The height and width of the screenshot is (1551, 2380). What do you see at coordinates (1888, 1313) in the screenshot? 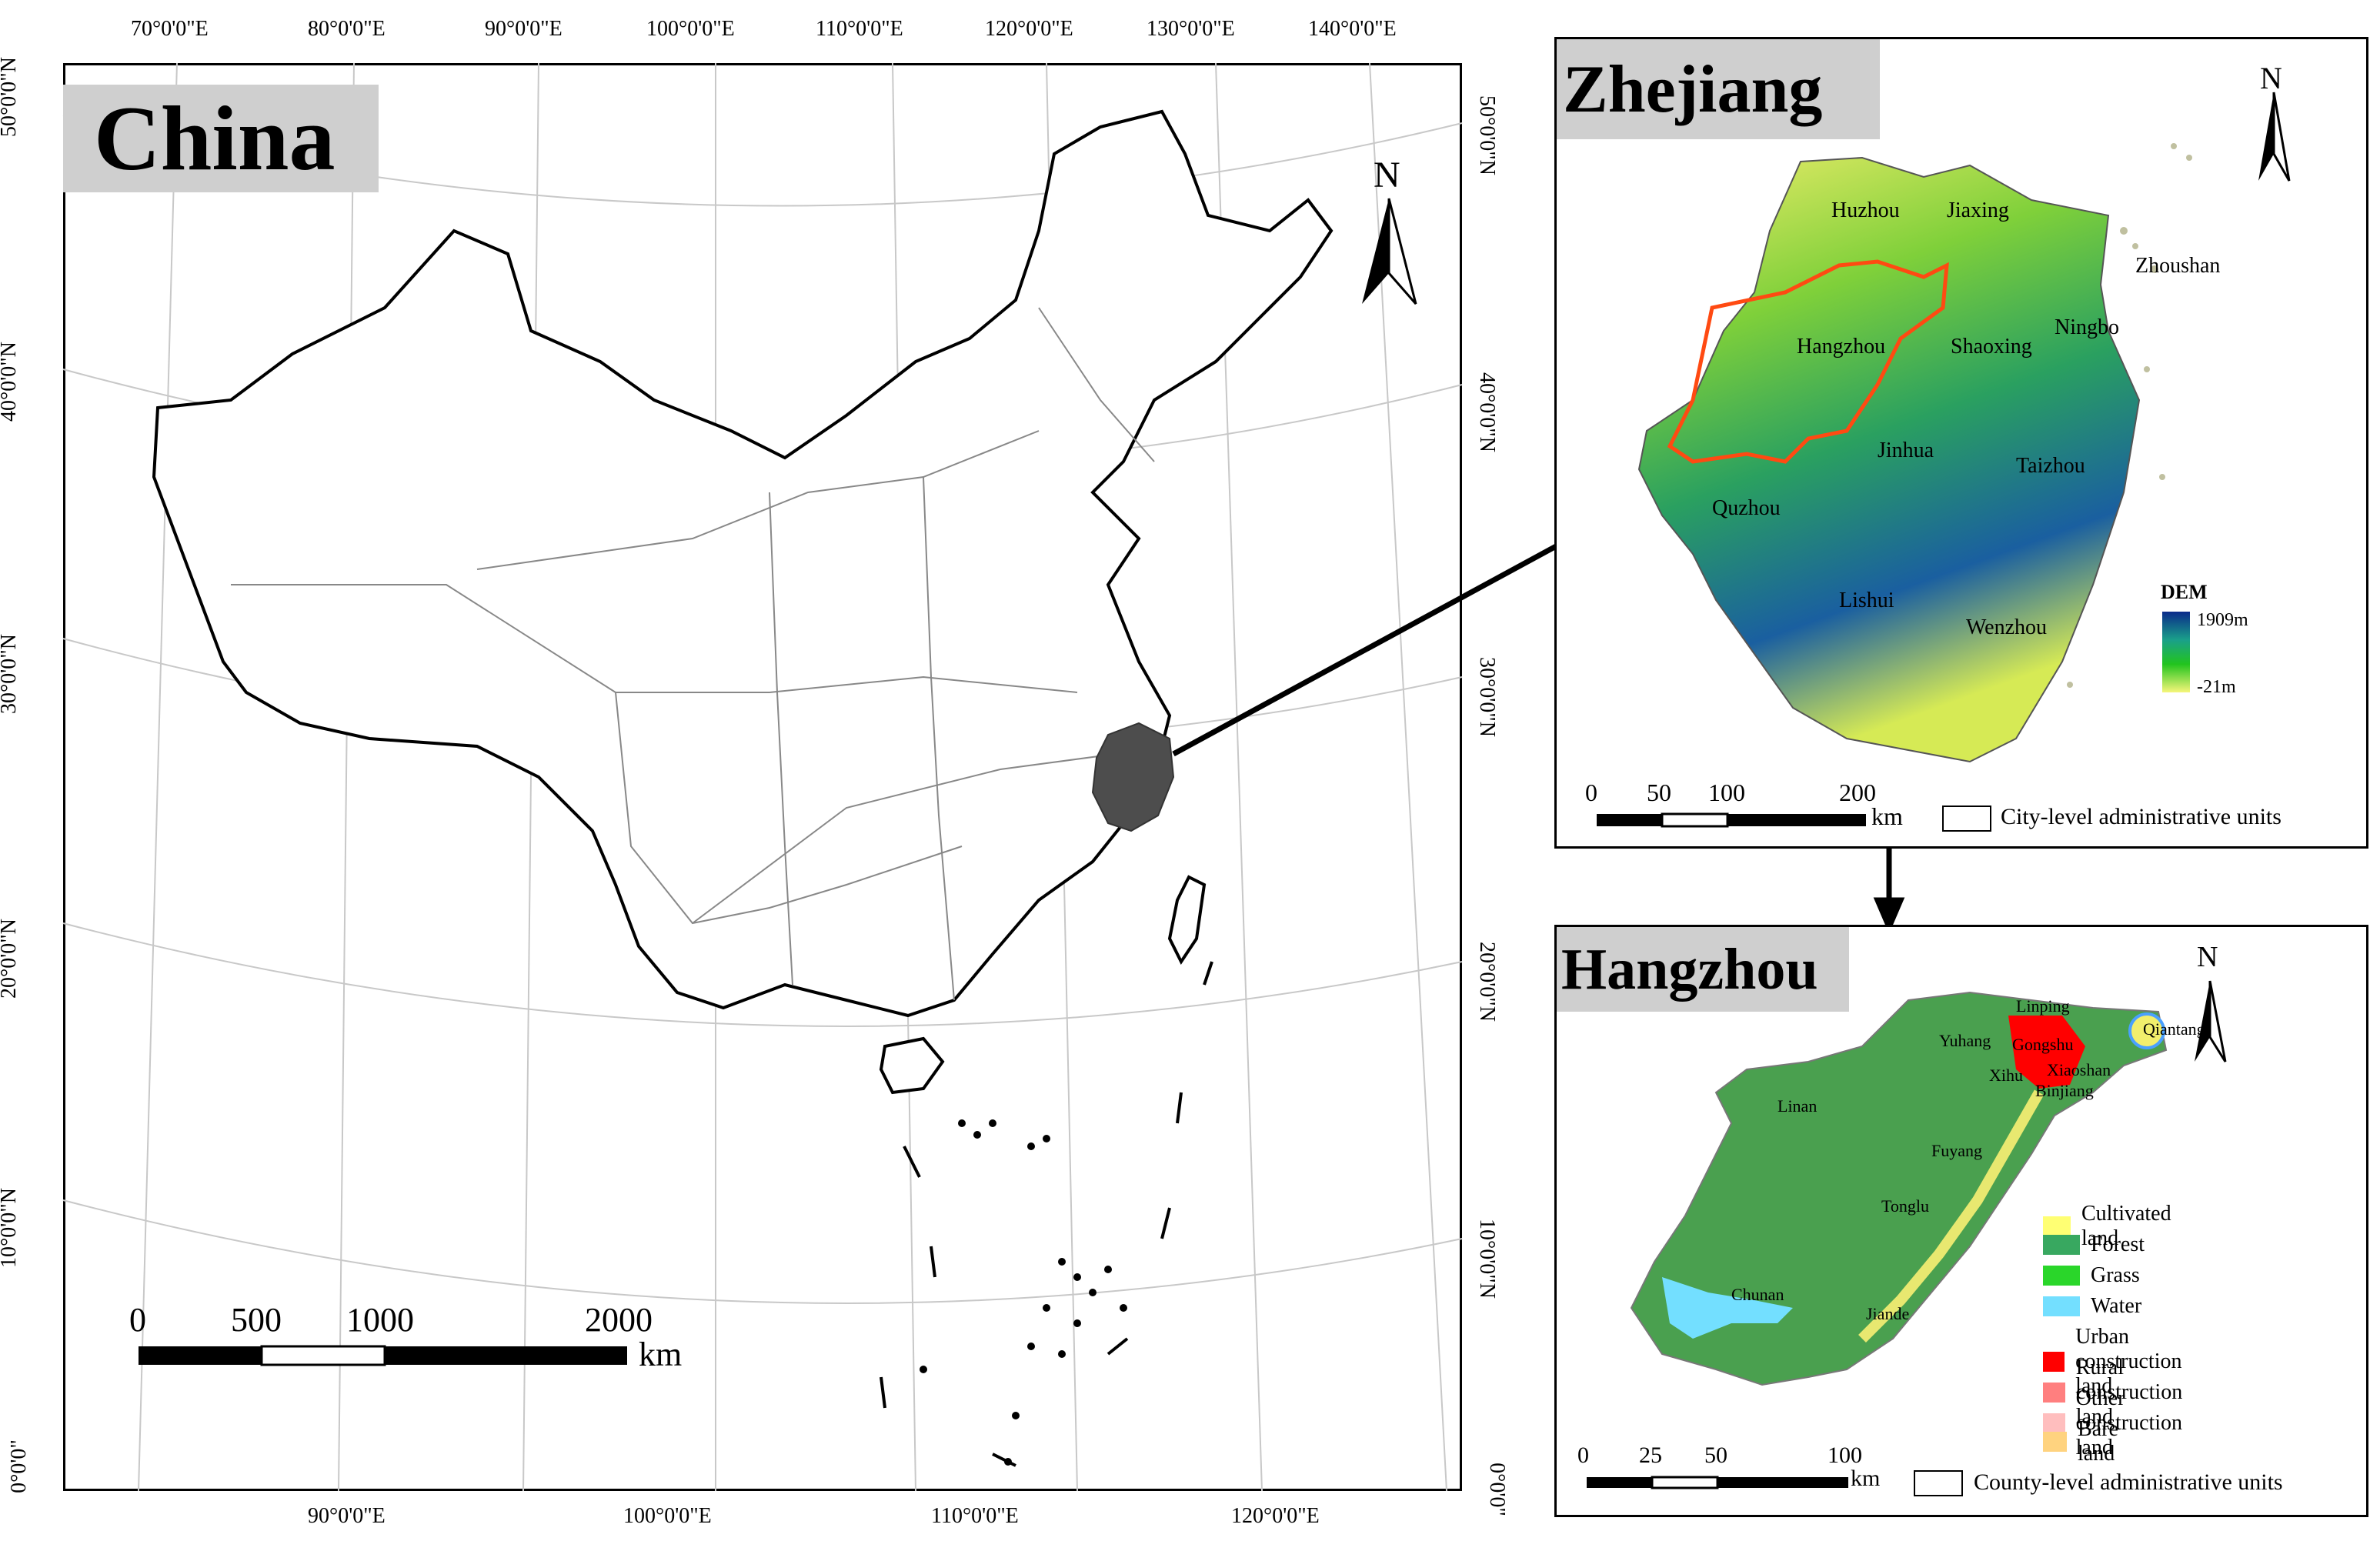
I see `district-label: Jiande` at bounding box center [1888, 1313].